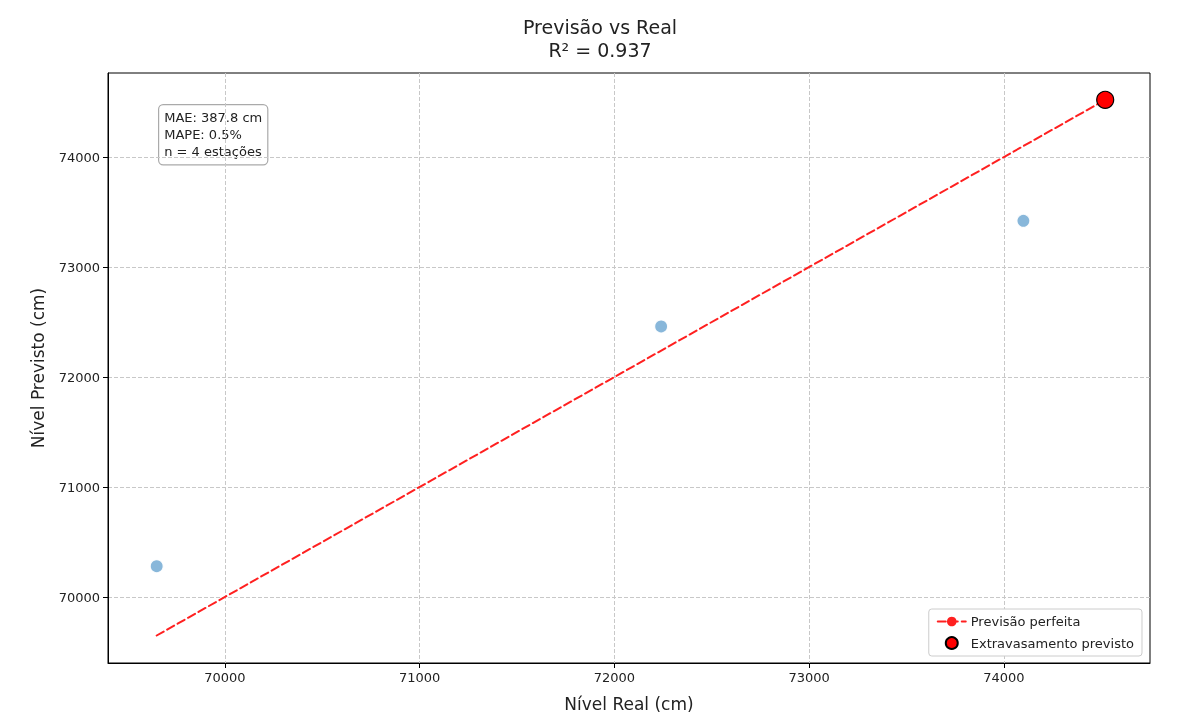 The height and width of the screenshot is (718, 1200). I want to click on x-tick-label: 71000, so click(419, 677).